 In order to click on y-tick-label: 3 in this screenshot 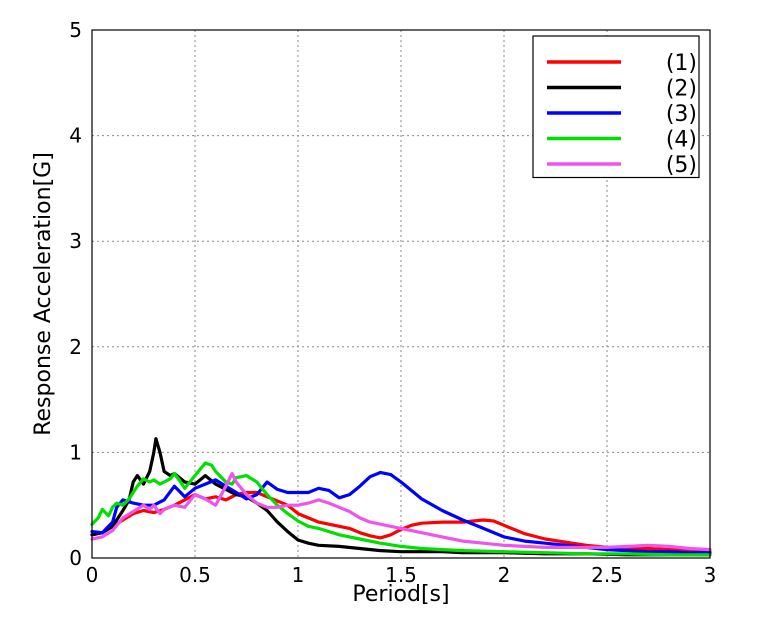, I will do `click(75, 241)`.